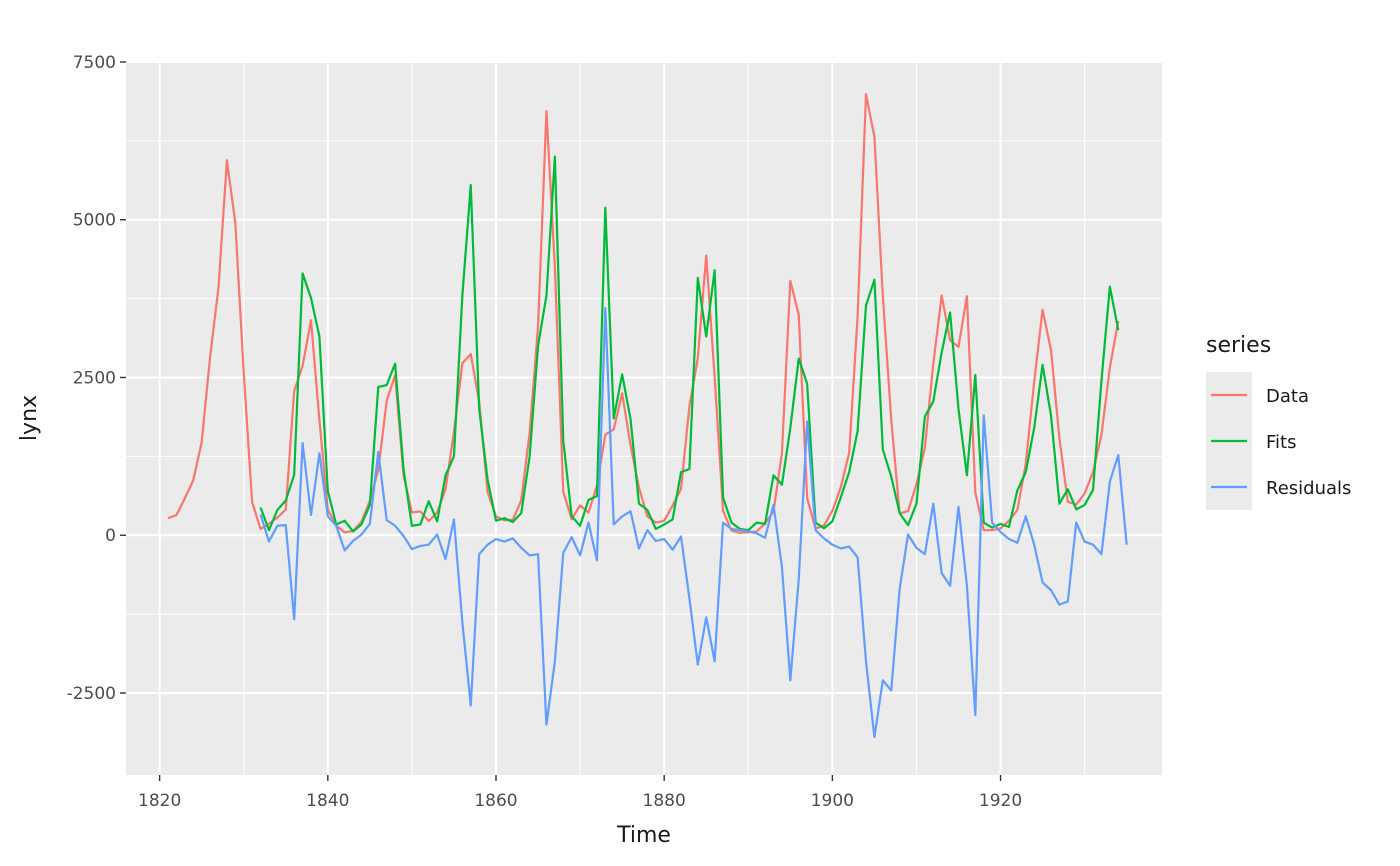 The image size is (1400, 866). Describe the element at coordinates (1287, 396) in the screenshot. I see `legend-label-data: Data` at that location.